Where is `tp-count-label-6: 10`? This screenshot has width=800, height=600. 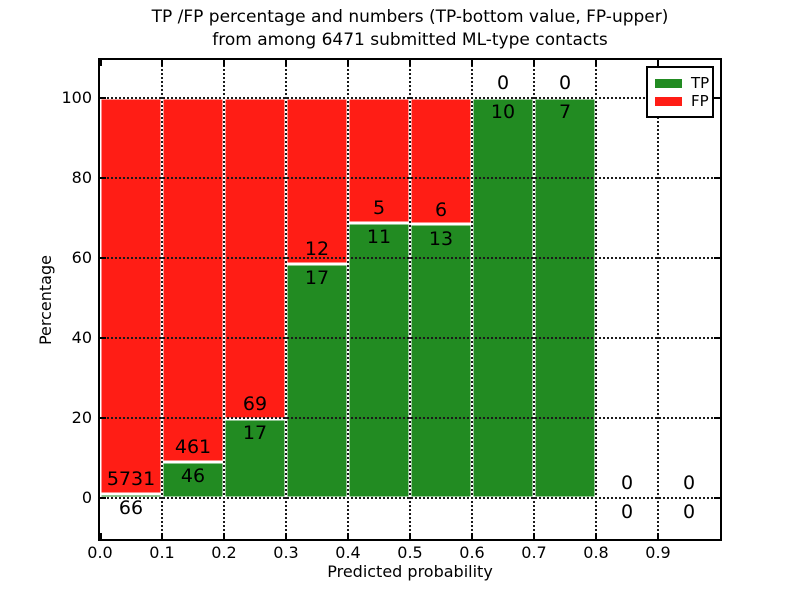
tp-count-label-6: 10 is located at coordinates (503, 112).